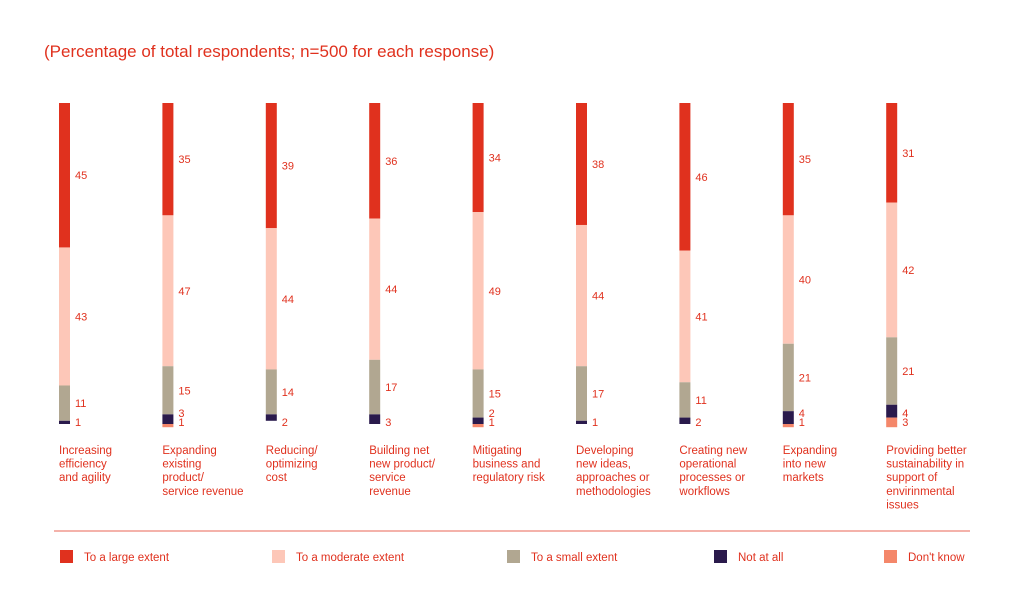 This screenshot has height=616, width=1024. Describe the element at coordinates (701, 317) in the screenshot. I see `data-label: 41` at that location.